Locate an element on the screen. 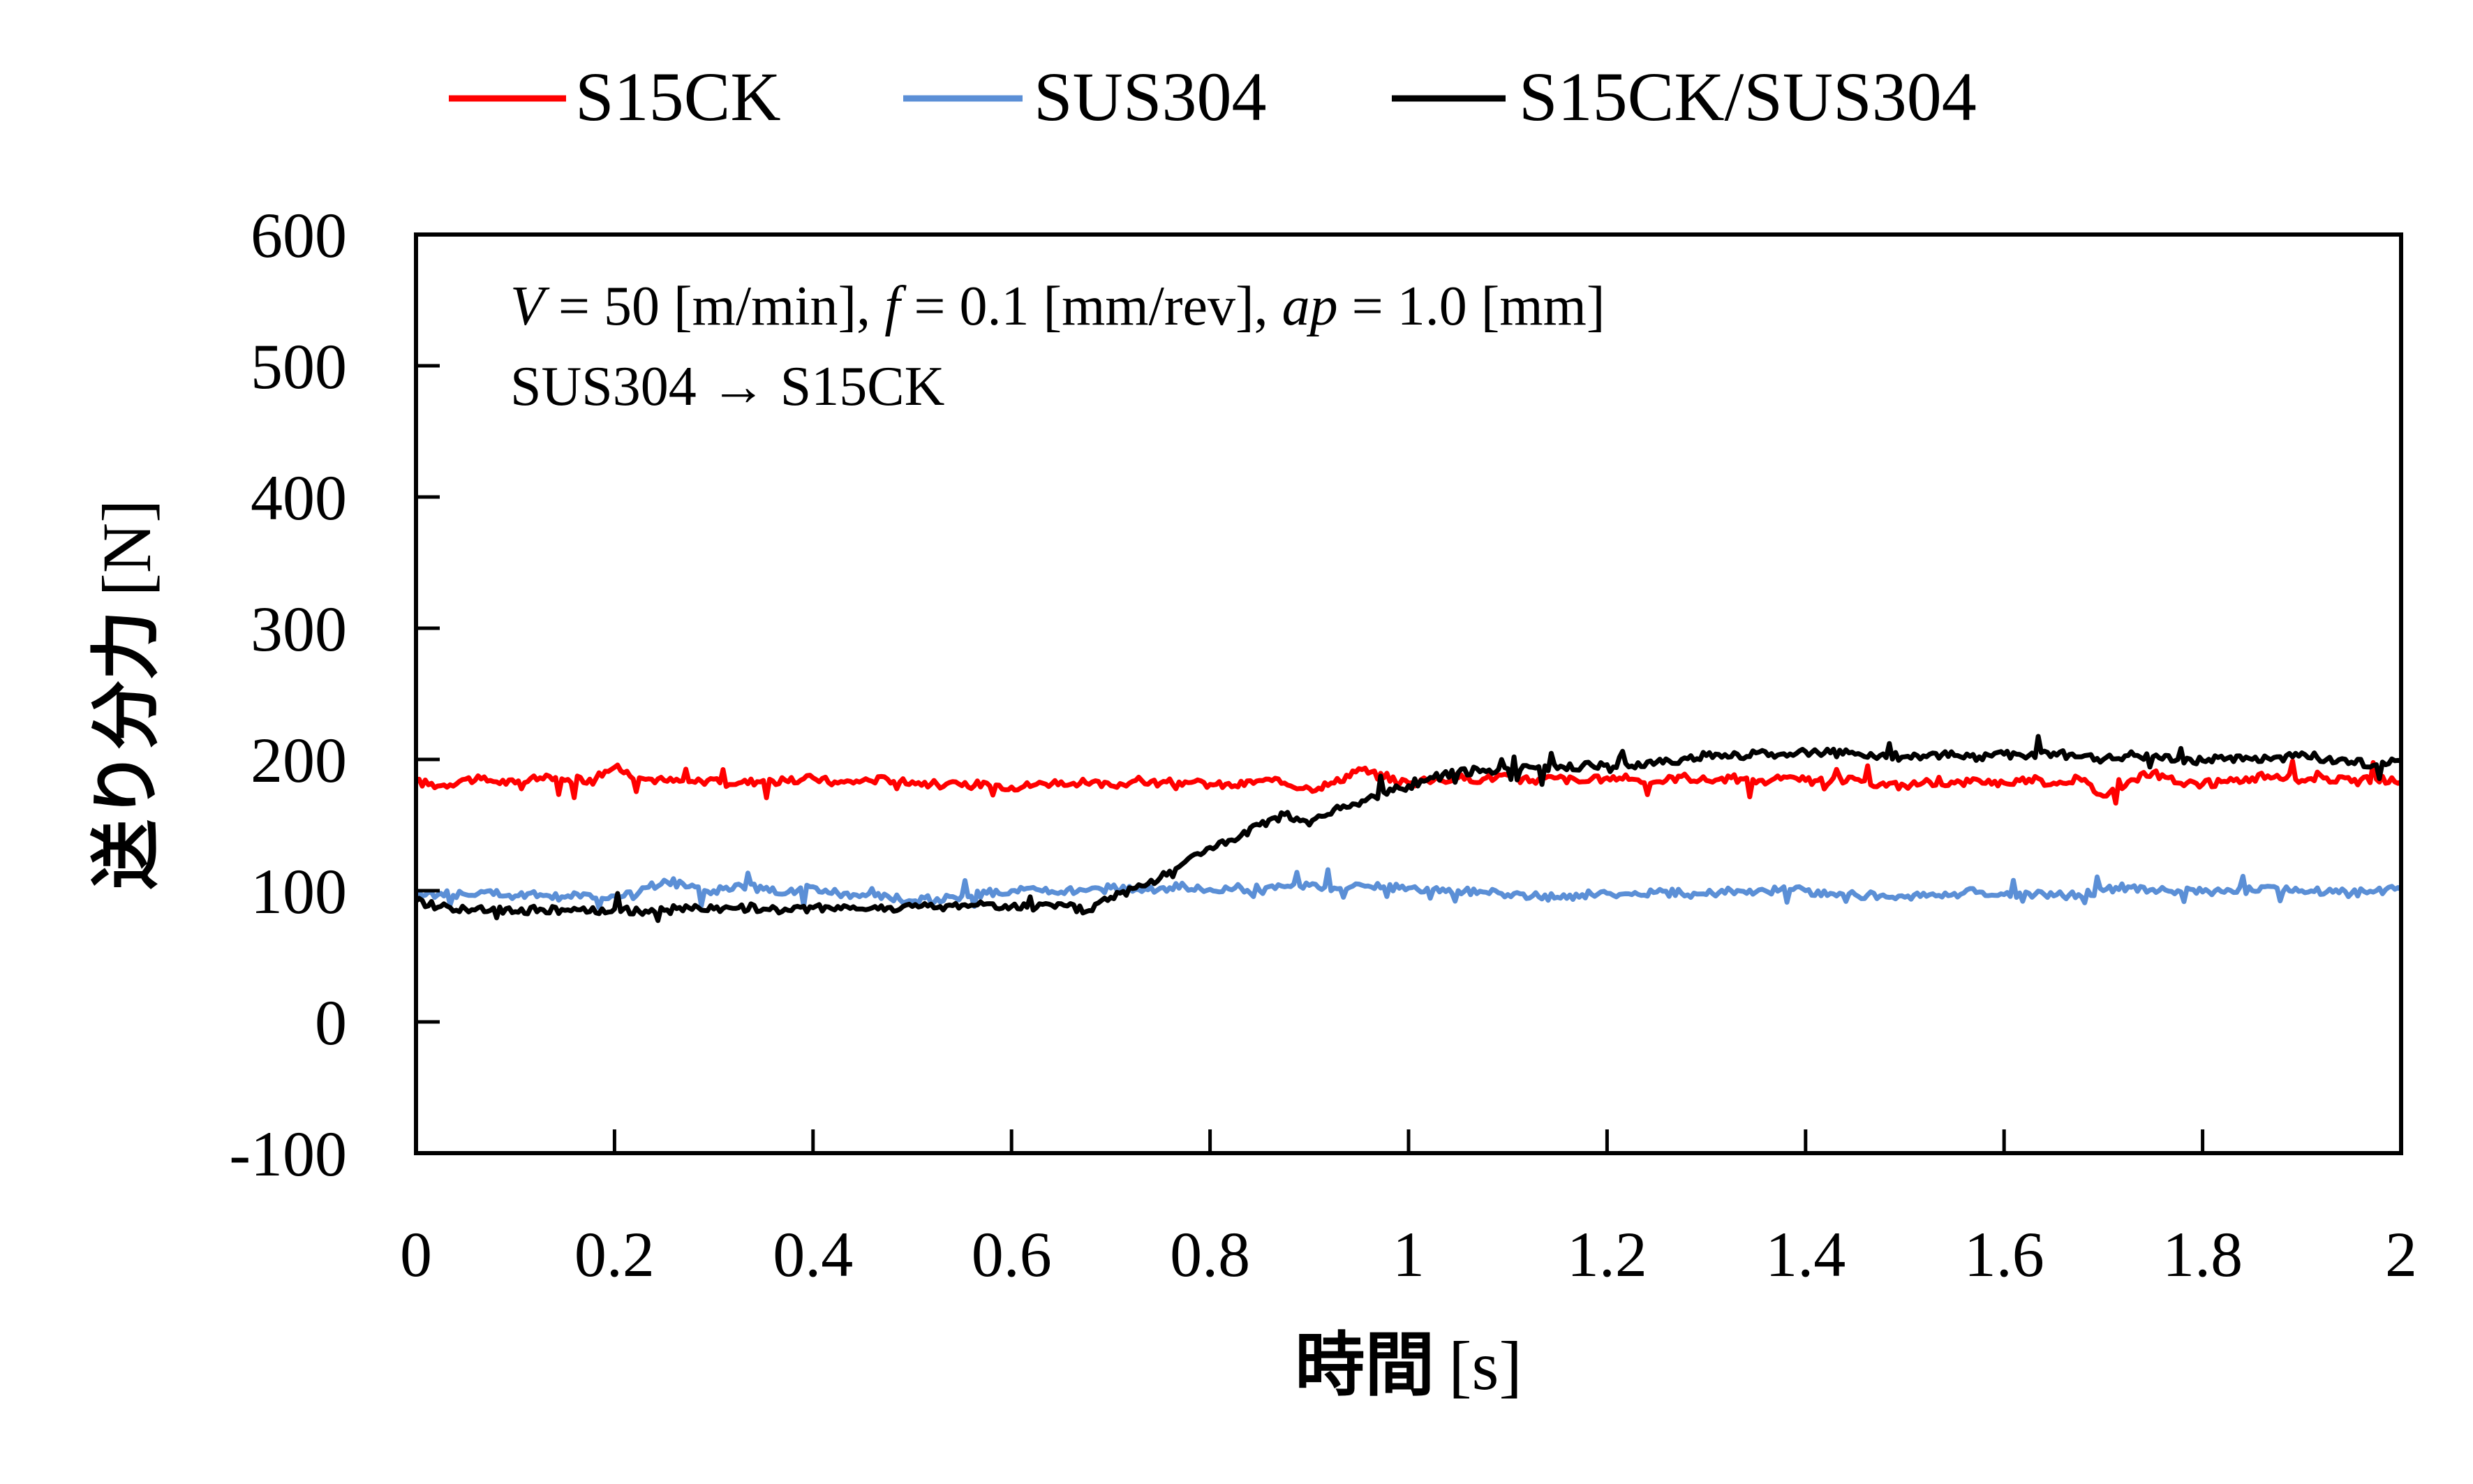 The width and height of the screenshot is (2473, 1484). legend: S15CK SUS304 S15CK/SUS304 is located at coordinates (1213, 96).